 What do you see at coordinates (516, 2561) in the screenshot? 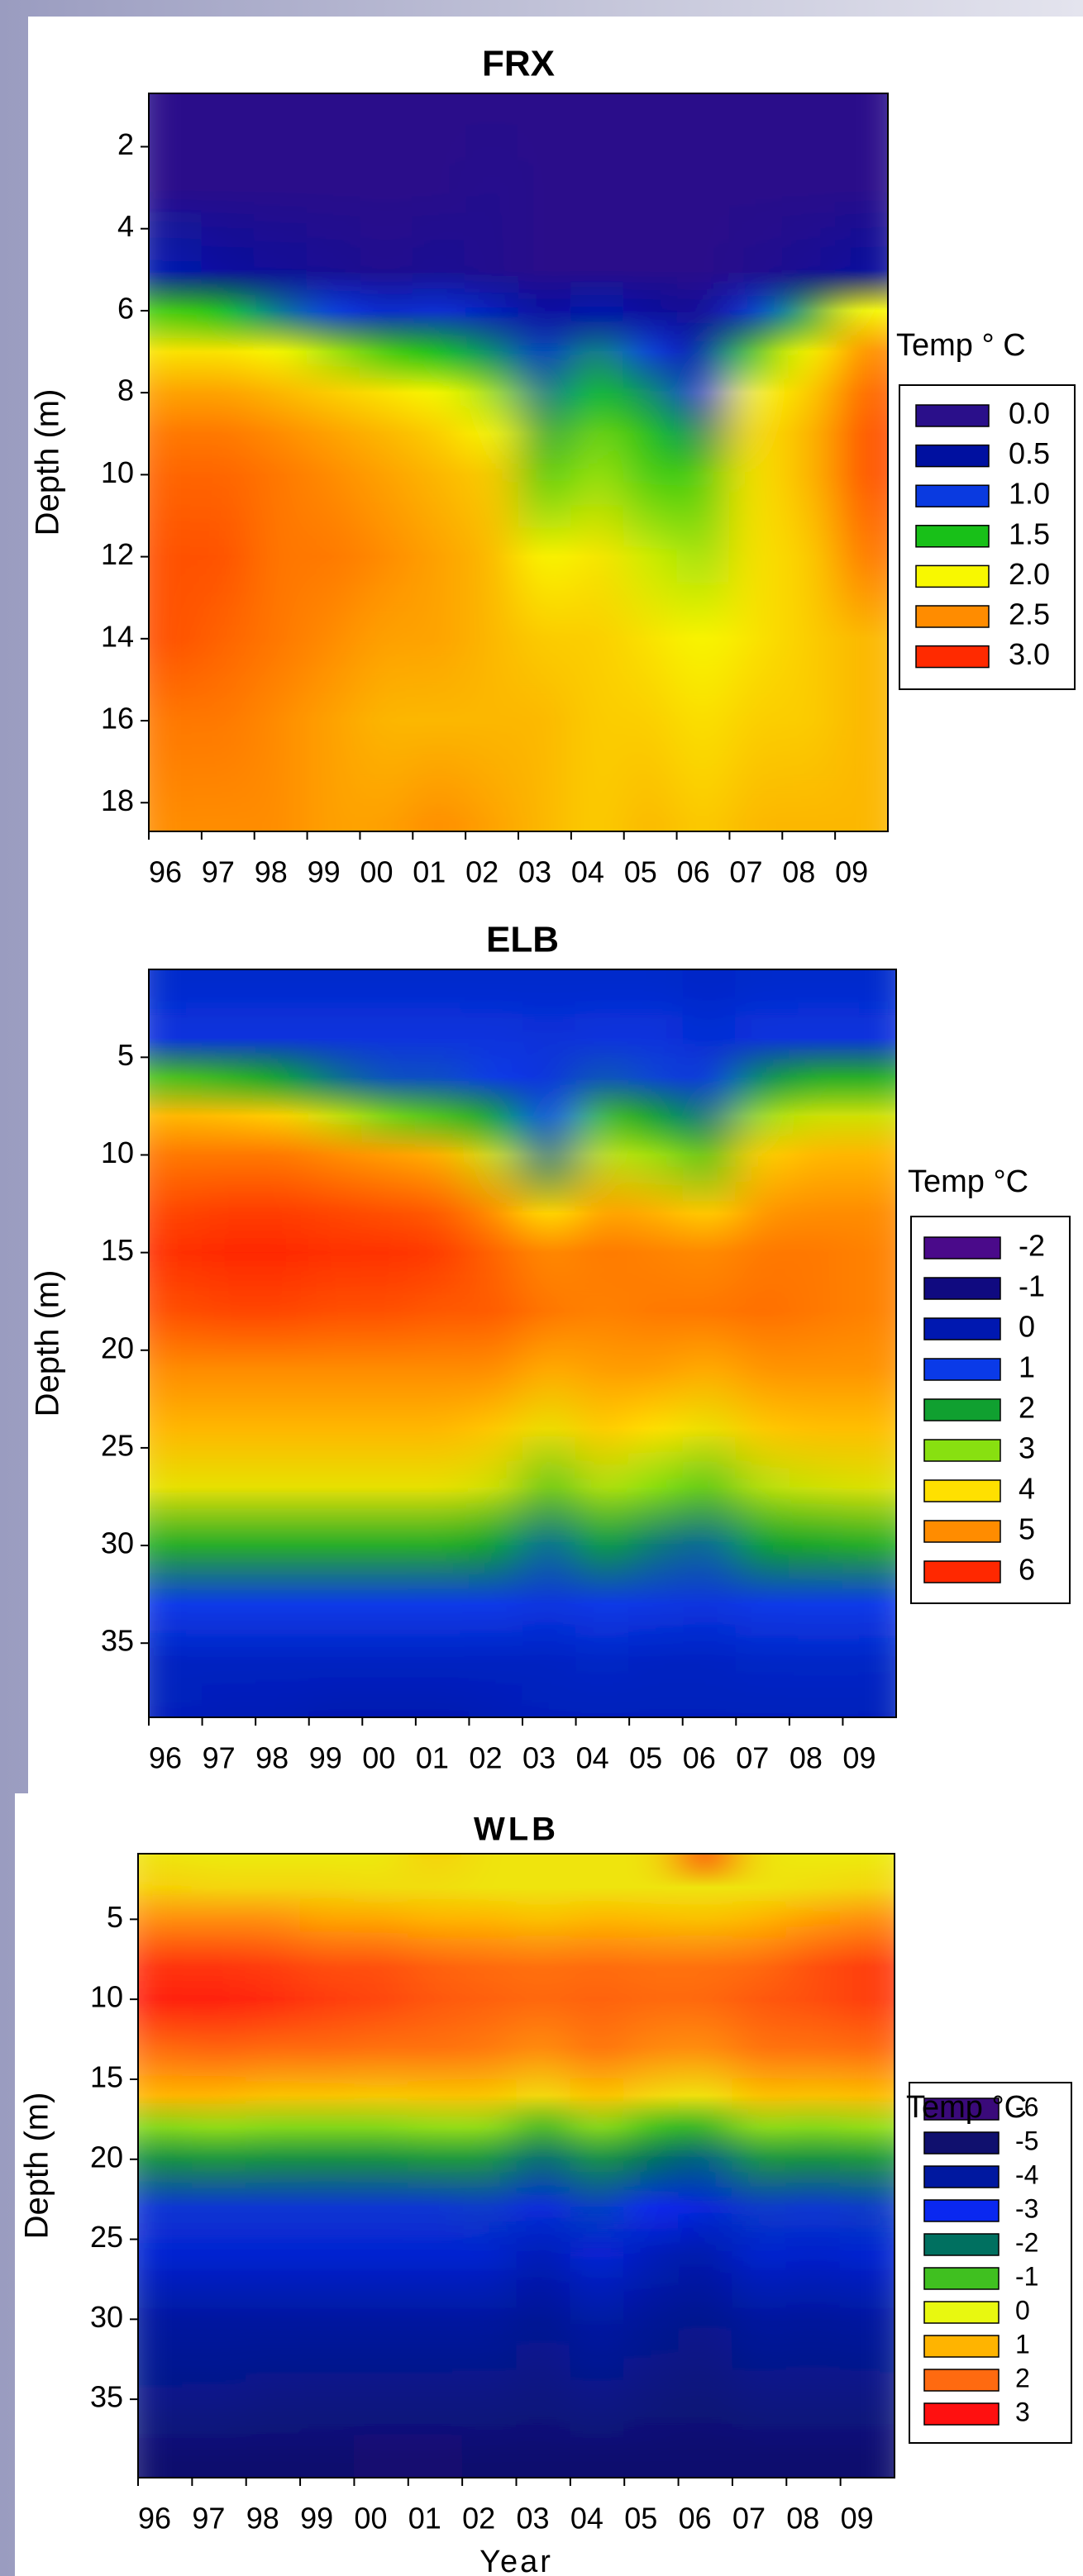
I see `x-axis-label: Year` at bounding box center [516, 2561].